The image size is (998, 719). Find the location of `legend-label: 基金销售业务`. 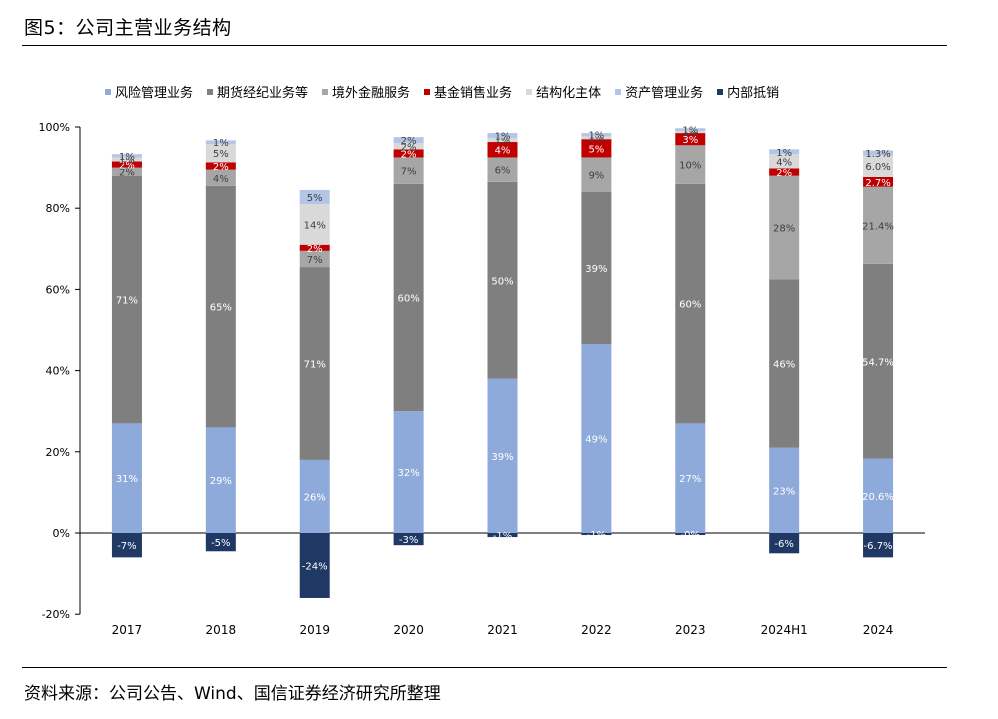

legend-label: 基金销售业务 is located at coordinates (473, 93).